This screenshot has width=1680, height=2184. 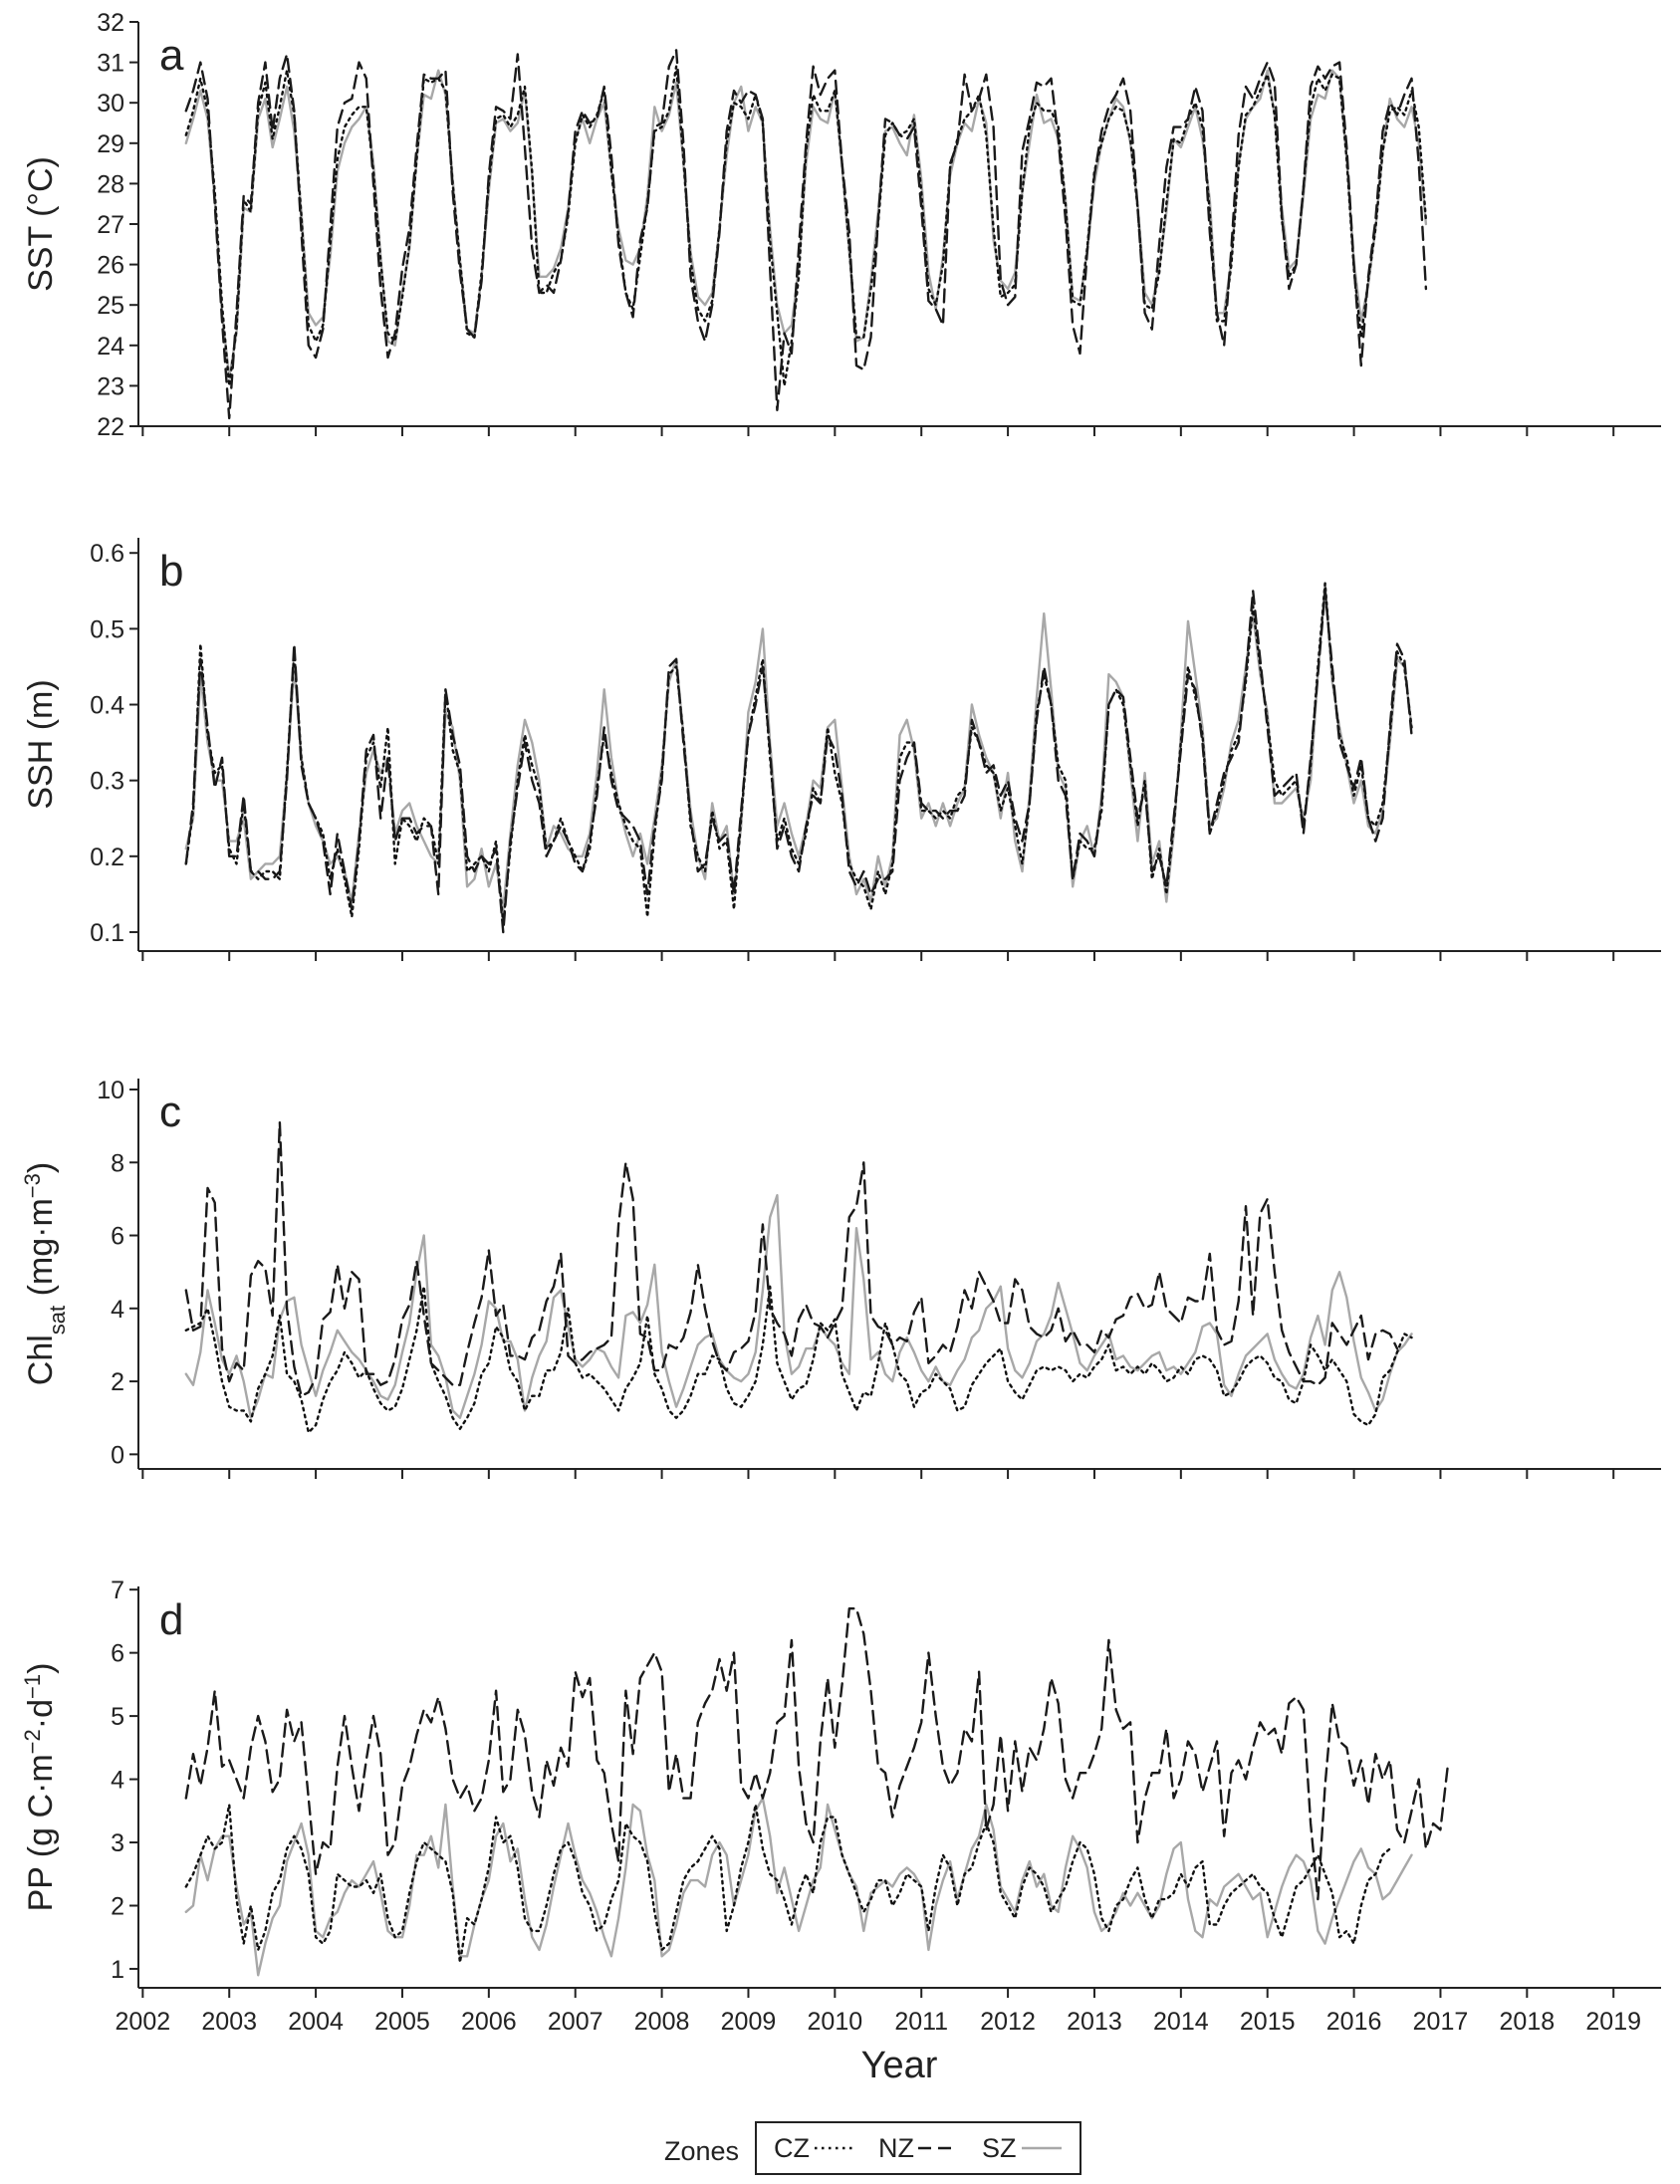 What do you see at coordinates (1008, 2022) in the screenshot?
I see `x-tick-label: 2012` at bounding box center [1008, 2022].